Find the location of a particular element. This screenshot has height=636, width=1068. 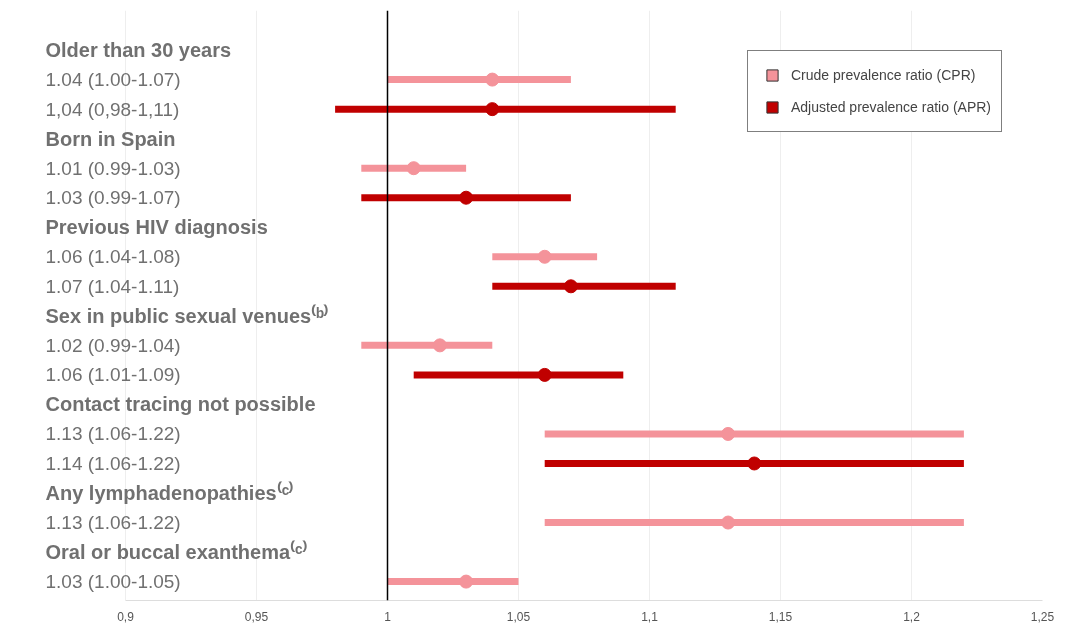

y-tick-label: 1.04 (1.00-1.07) is located at coordinates (113, 80).